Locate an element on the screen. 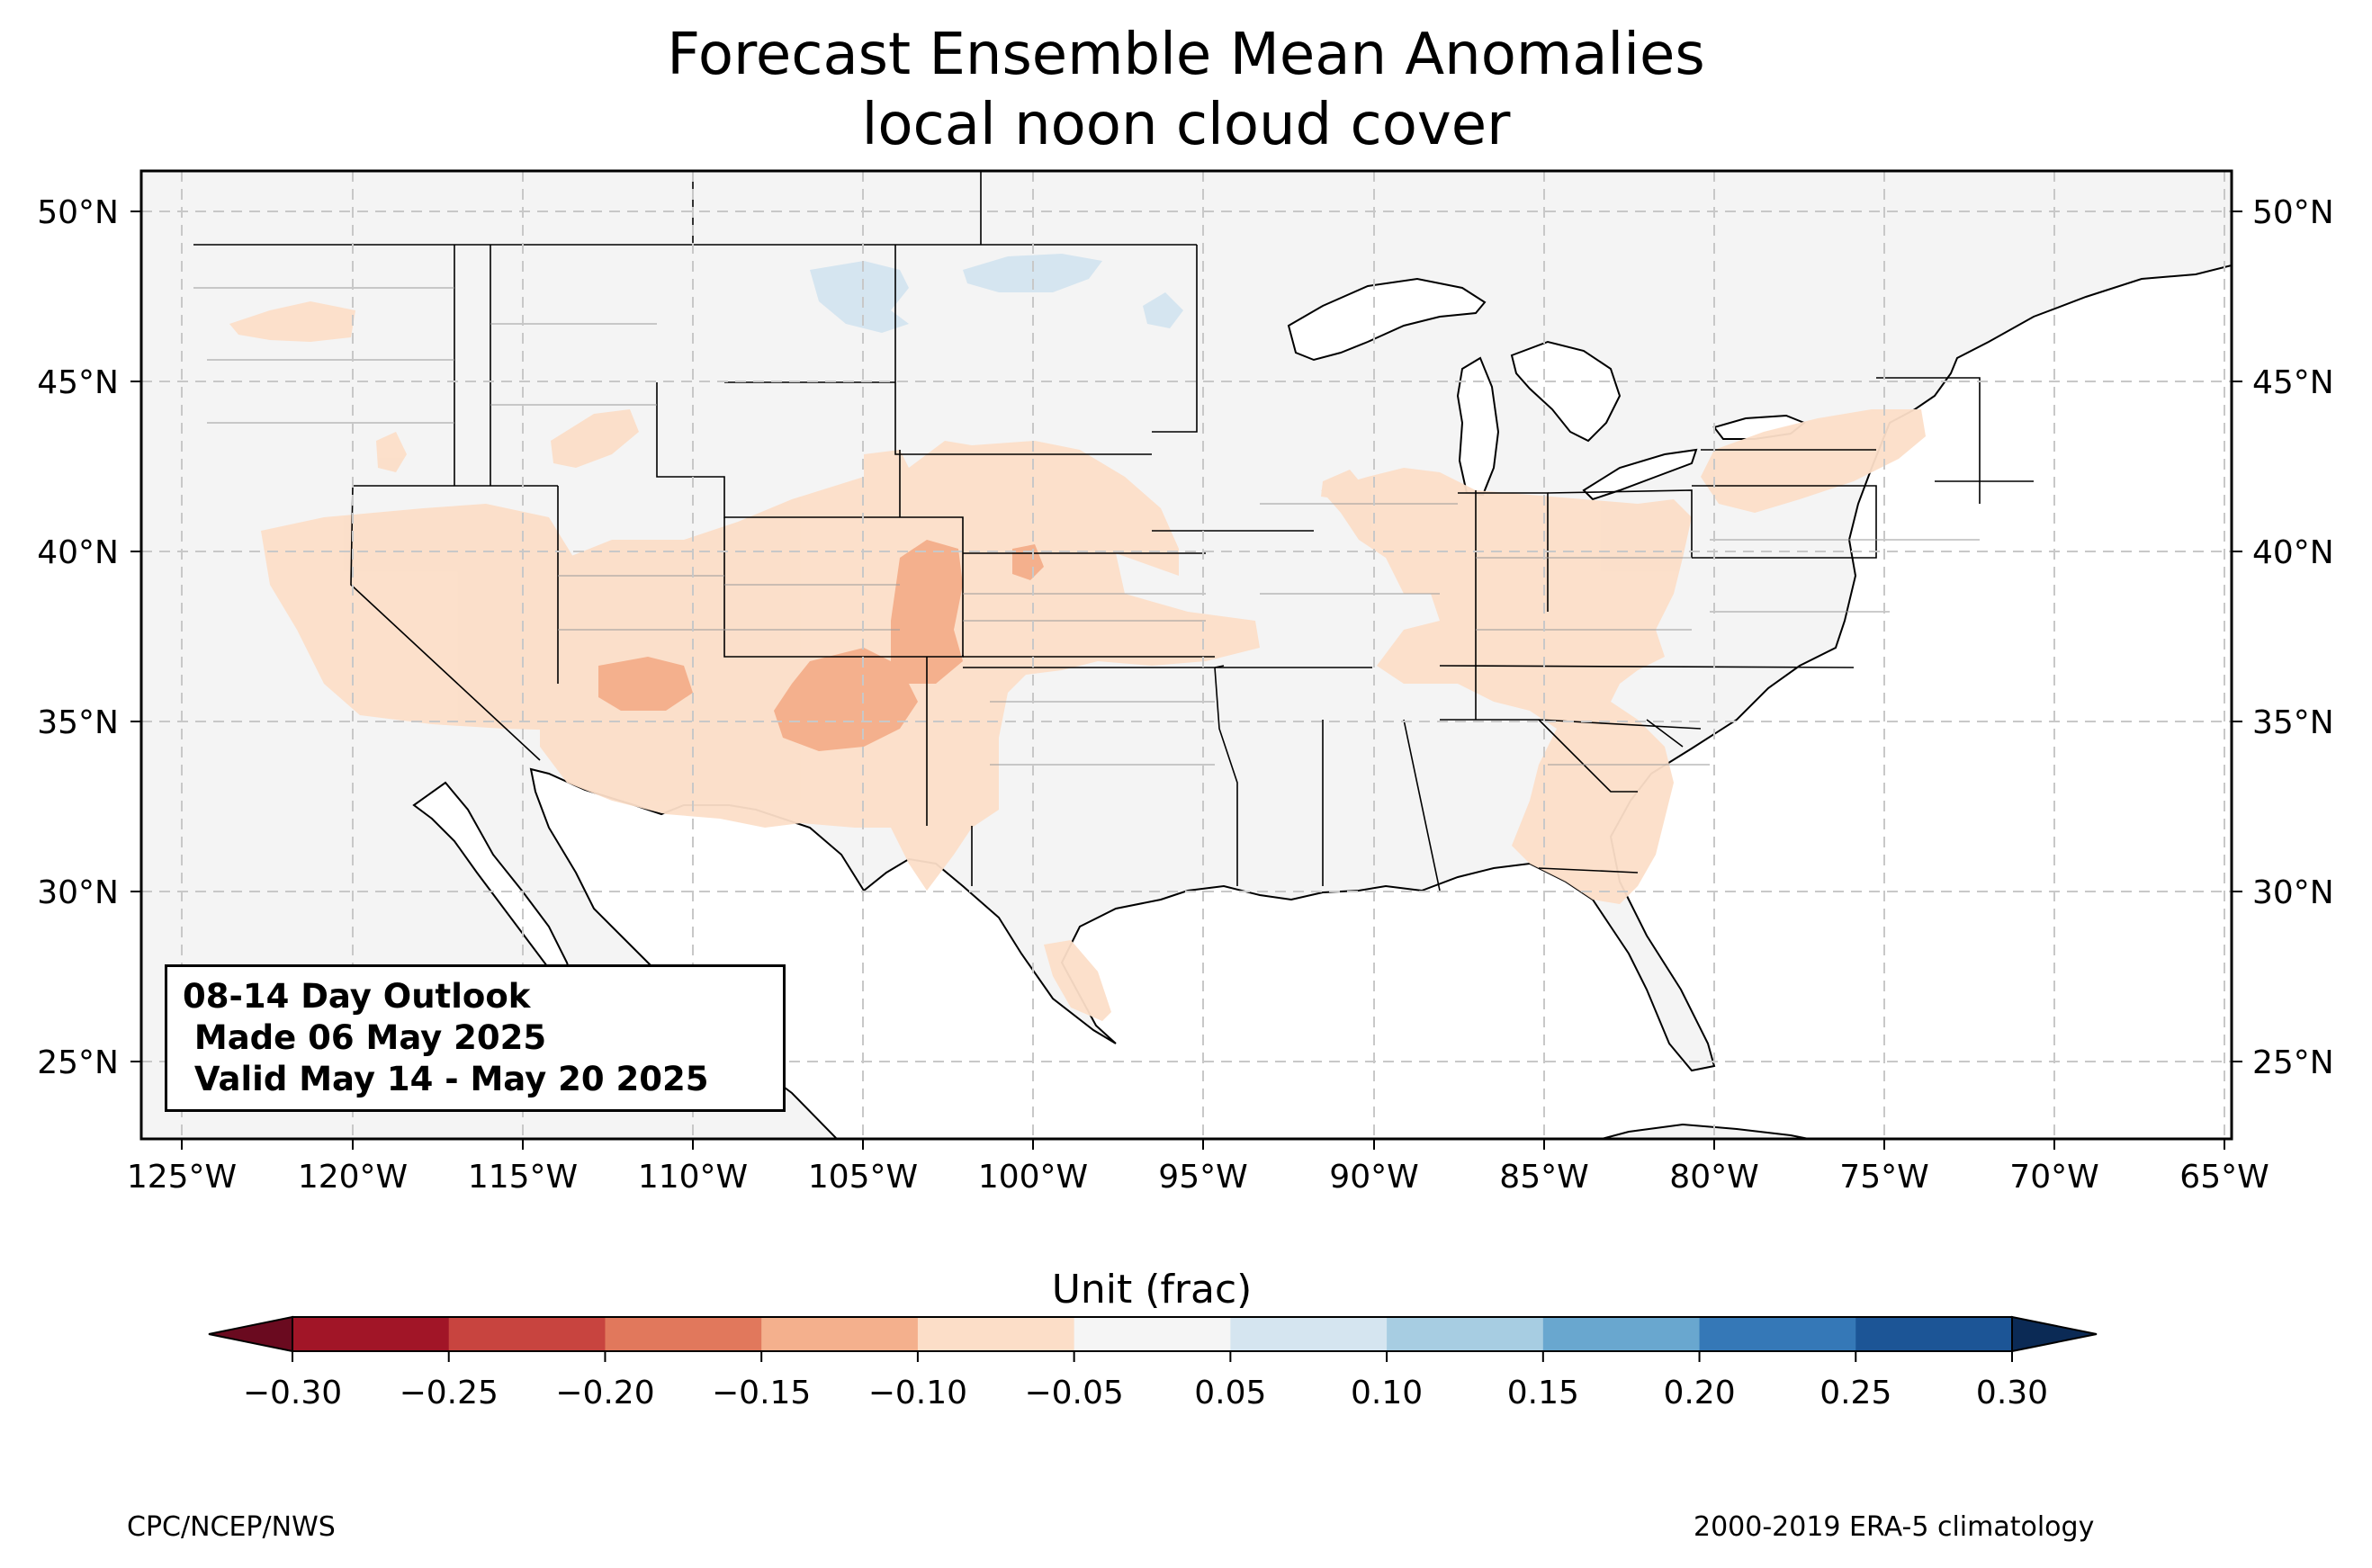  lat-tick-label-right: 50°N is located at coordinates (2293, 212).